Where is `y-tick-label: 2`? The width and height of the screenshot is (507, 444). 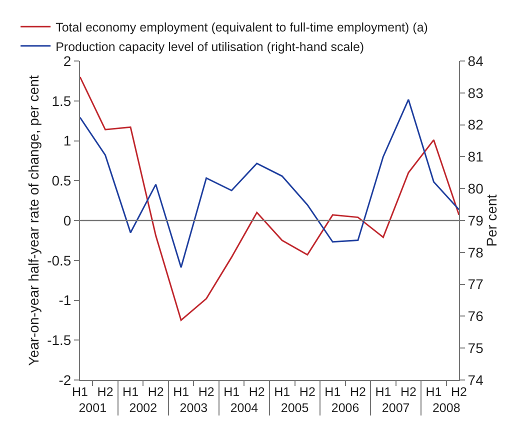 y-tick-label: 2 is located at coordinates (67, 60).